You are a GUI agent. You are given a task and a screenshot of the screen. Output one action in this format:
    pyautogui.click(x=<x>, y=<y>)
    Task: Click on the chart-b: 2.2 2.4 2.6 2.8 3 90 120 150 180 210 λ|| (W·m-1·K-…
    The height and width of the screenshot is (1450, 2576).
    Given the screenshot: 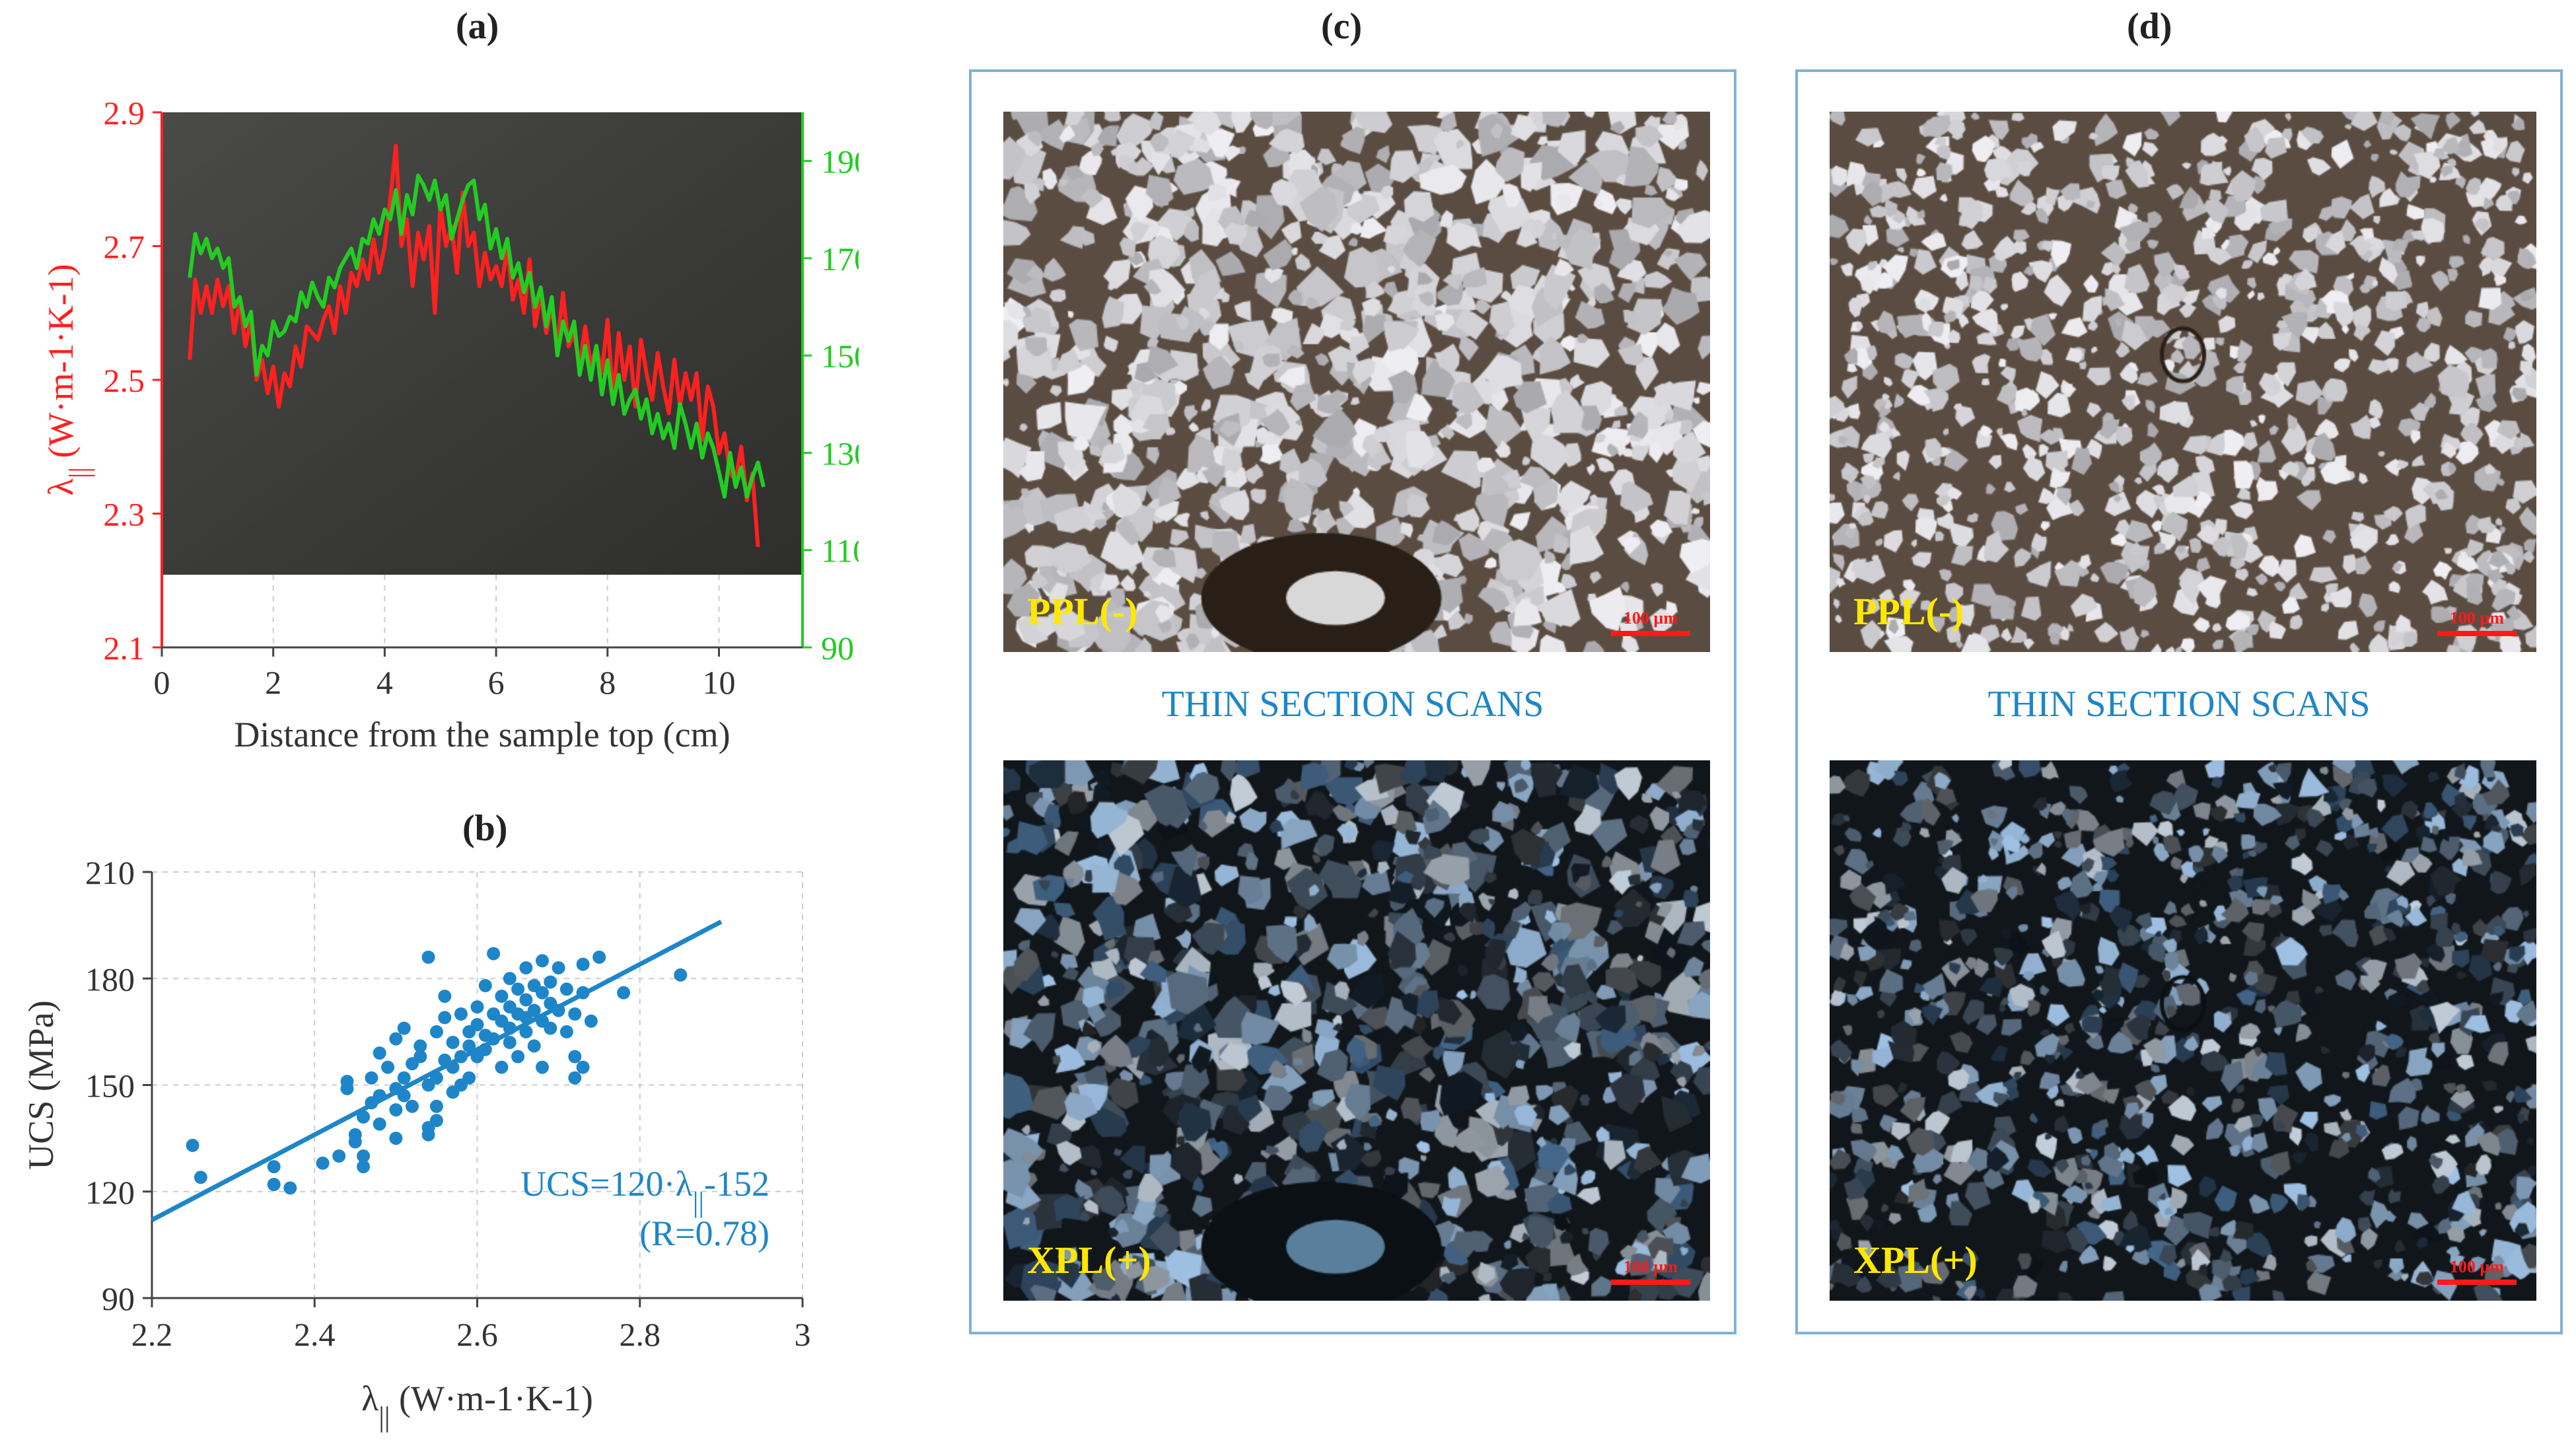 What is the action you would take?
    pyautogui.click(x=416, y=1143)
    